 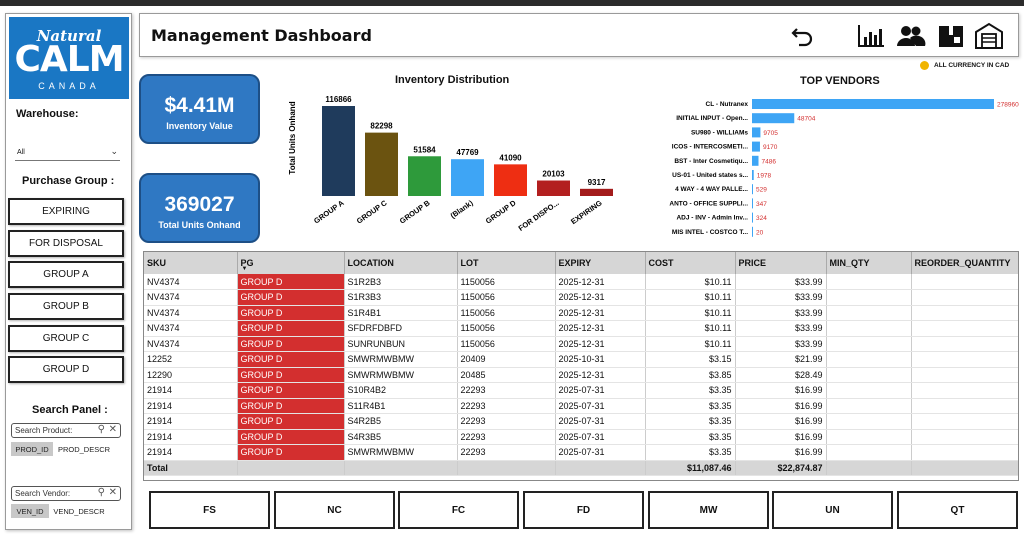 What do you see at coordinates (70, 410) in the screenshot?
I see `search-panel-label: Search Panel :` at bounding box center [70, 410].